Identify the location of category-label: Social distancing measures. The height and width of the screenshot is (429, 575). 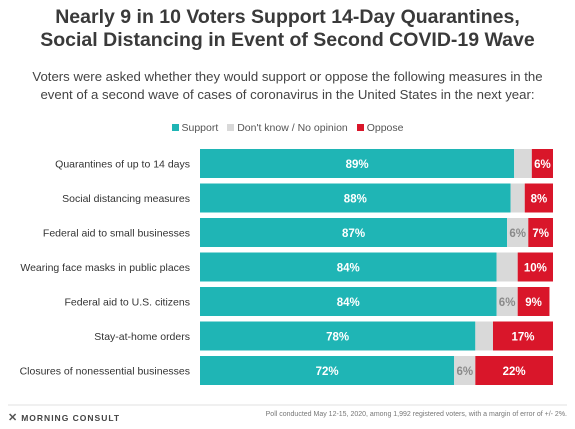
(126, 199).